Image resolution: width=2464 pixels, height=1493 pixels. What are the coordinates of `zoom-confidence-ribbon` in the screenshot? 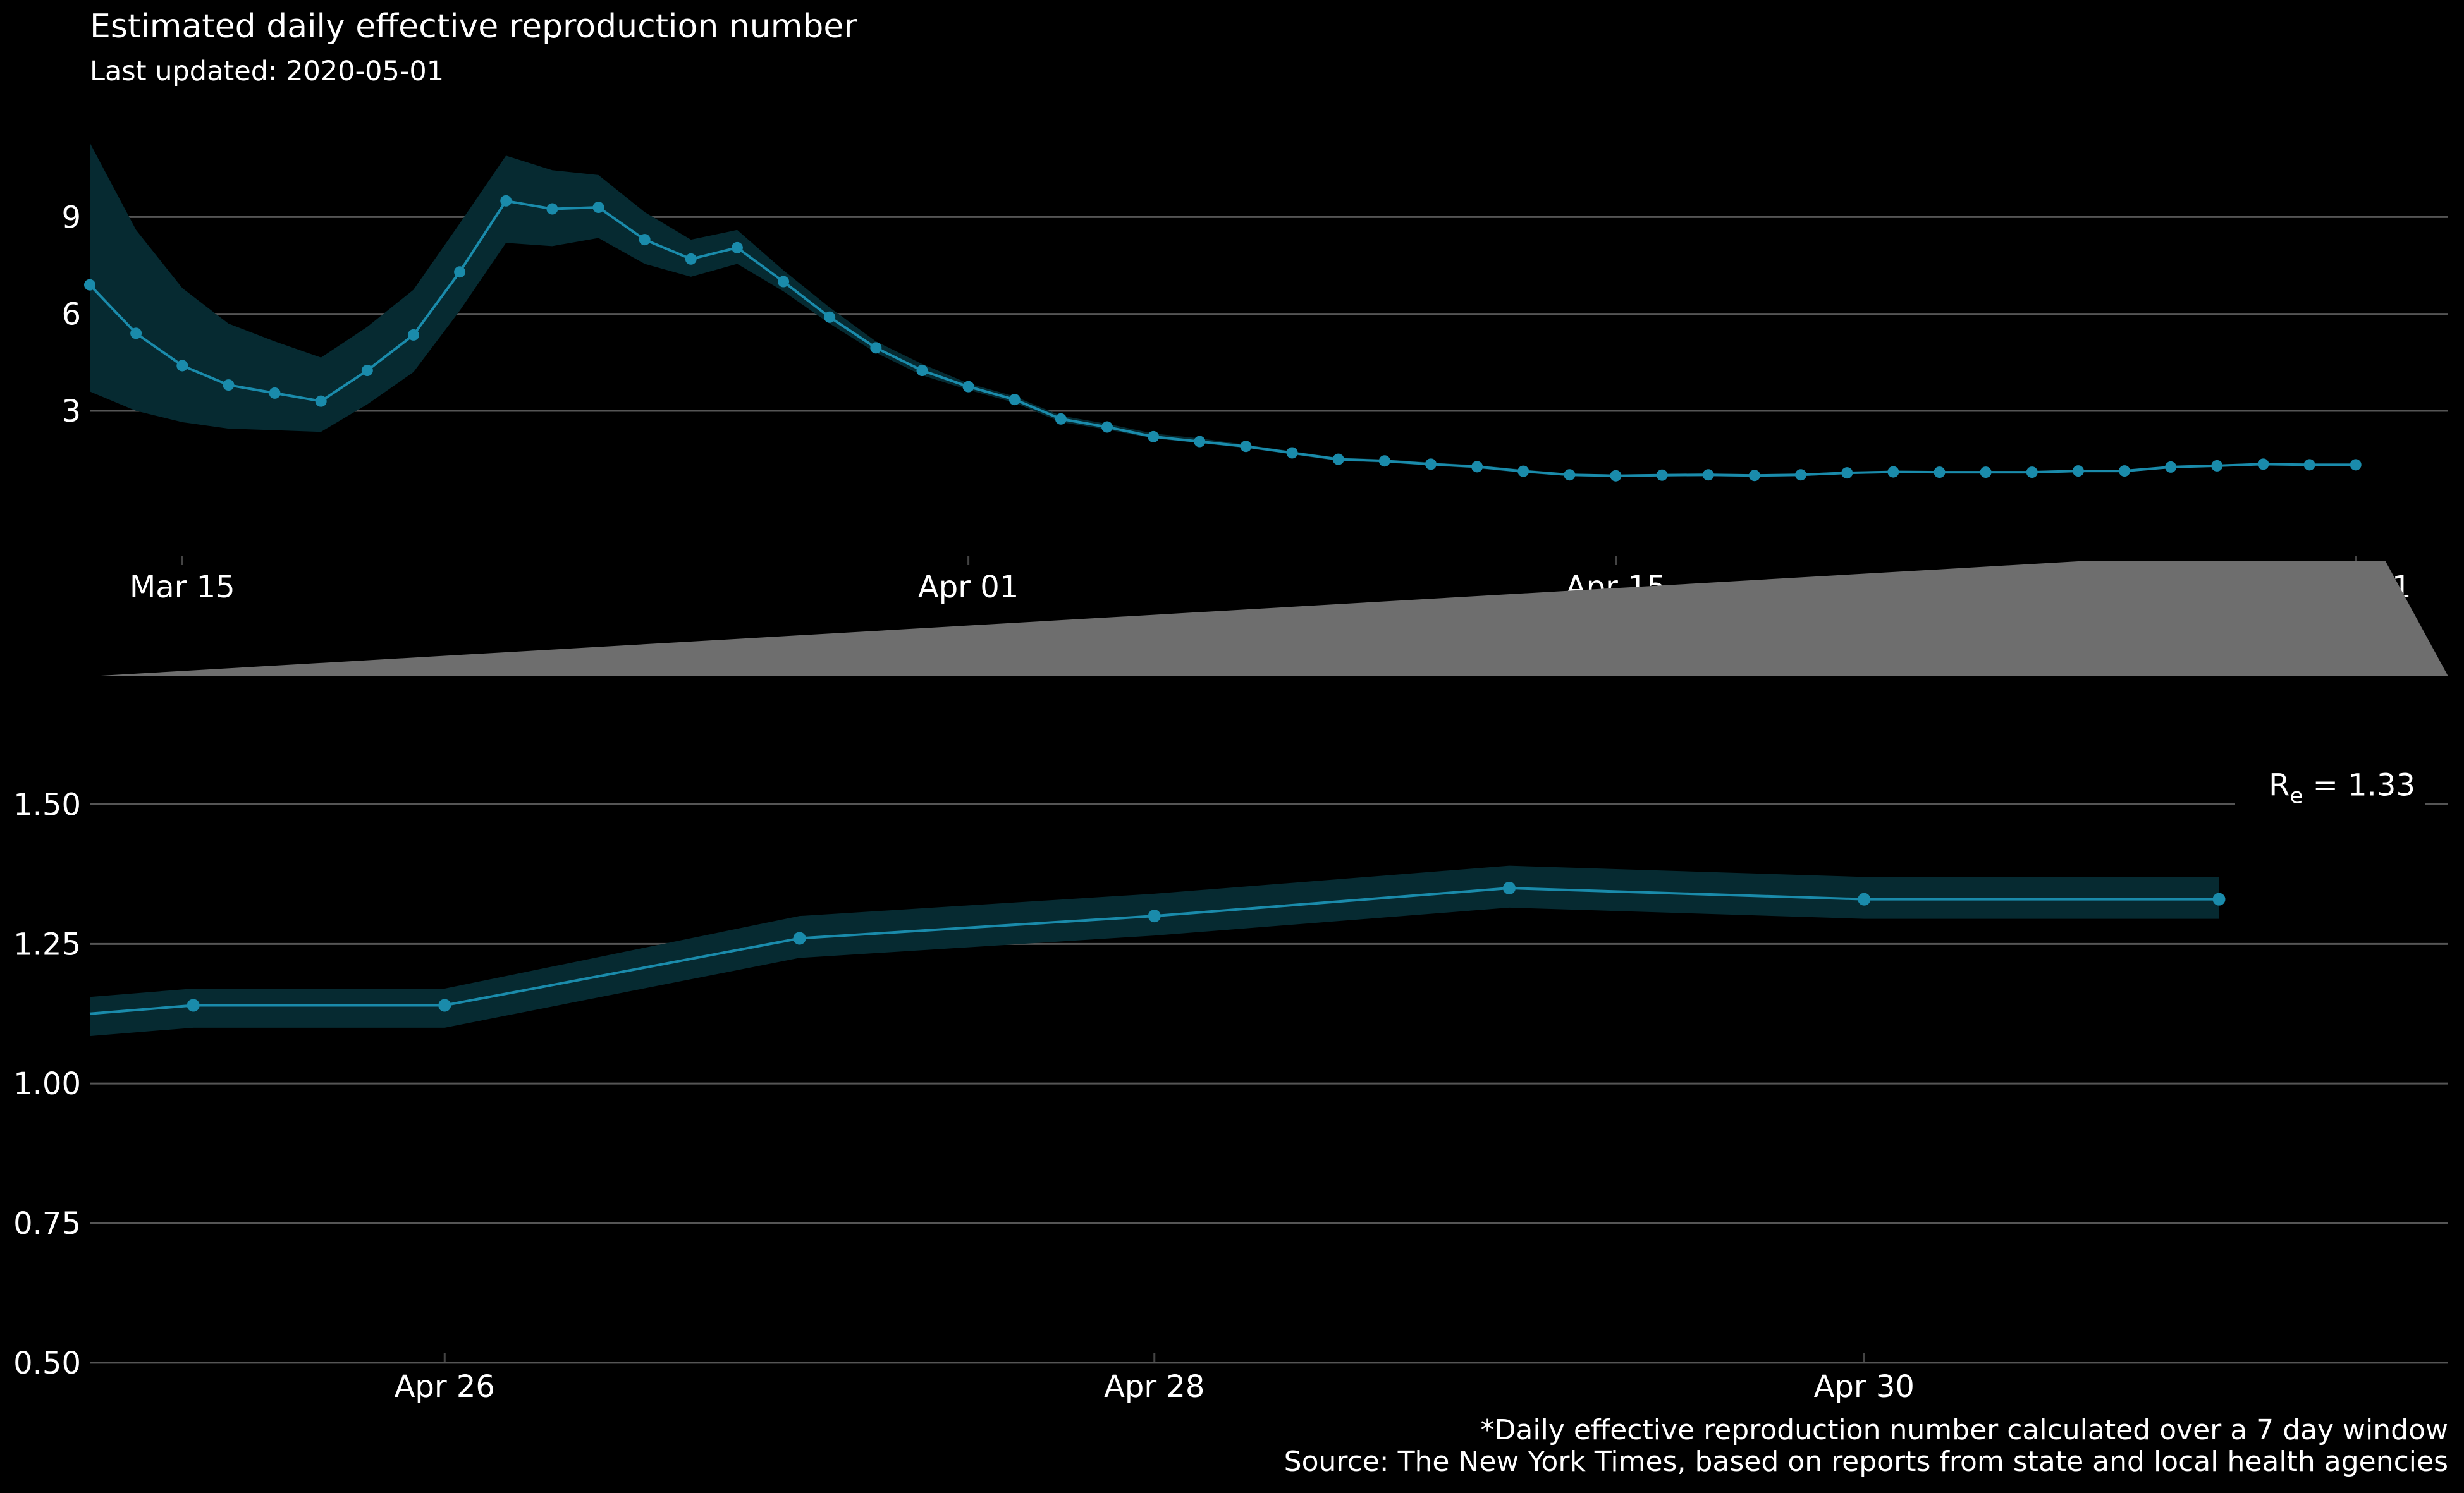 It's located at (1154, 951).